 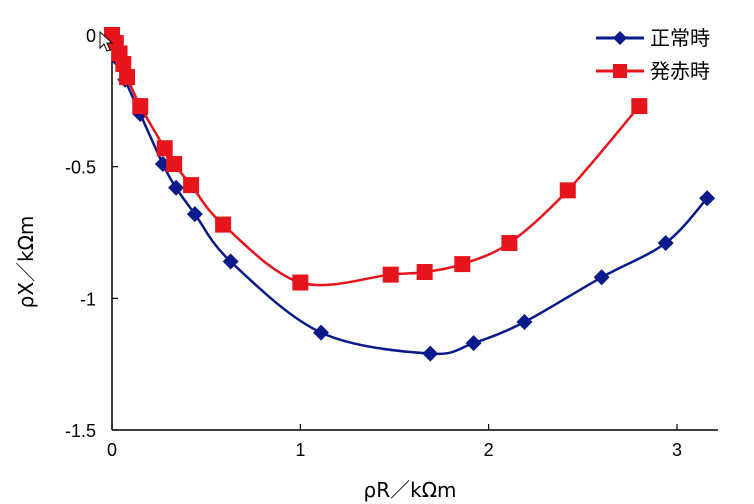 What do you see at coordinates (300, 450) in the screenshot?
I see `x-tick-label: 1` at bounding box center [300, 450].